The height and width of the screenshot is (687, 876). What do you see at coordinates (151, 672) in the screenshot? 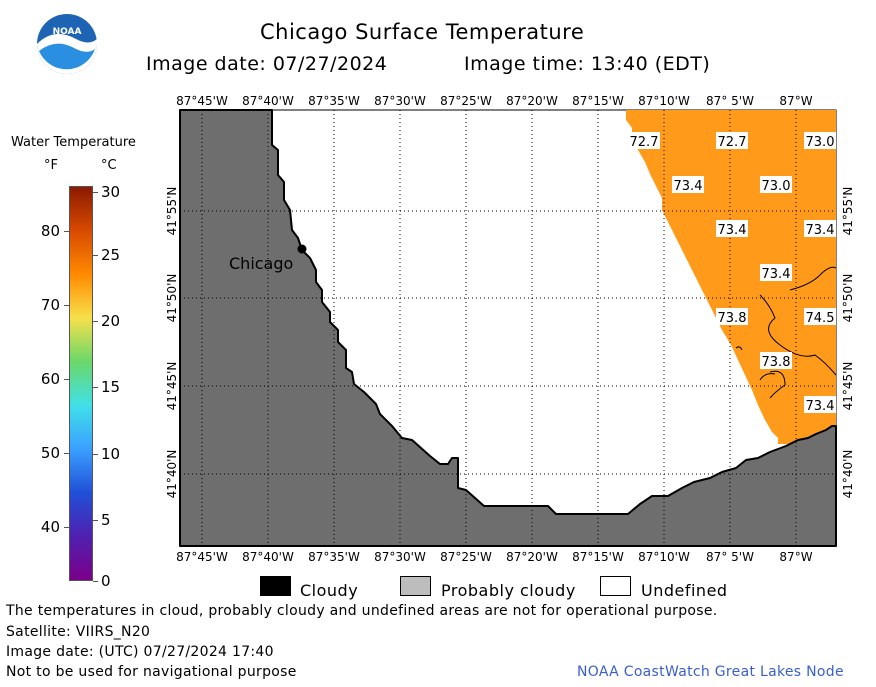
I see `nav-warning: Not to be used for navigational purpose` at bounding box center [151, 672].